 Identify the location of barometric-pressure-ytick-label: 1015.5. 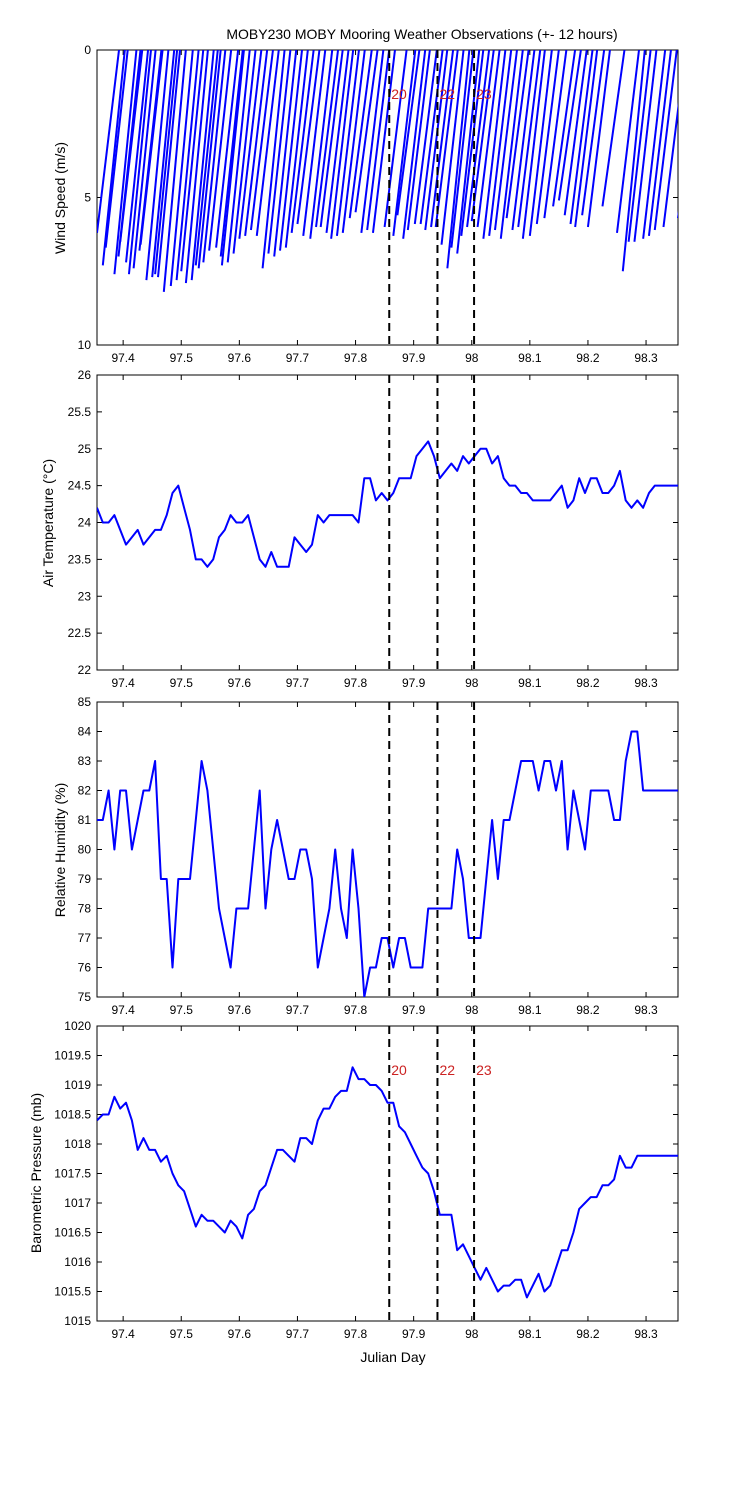
(72, 1292).